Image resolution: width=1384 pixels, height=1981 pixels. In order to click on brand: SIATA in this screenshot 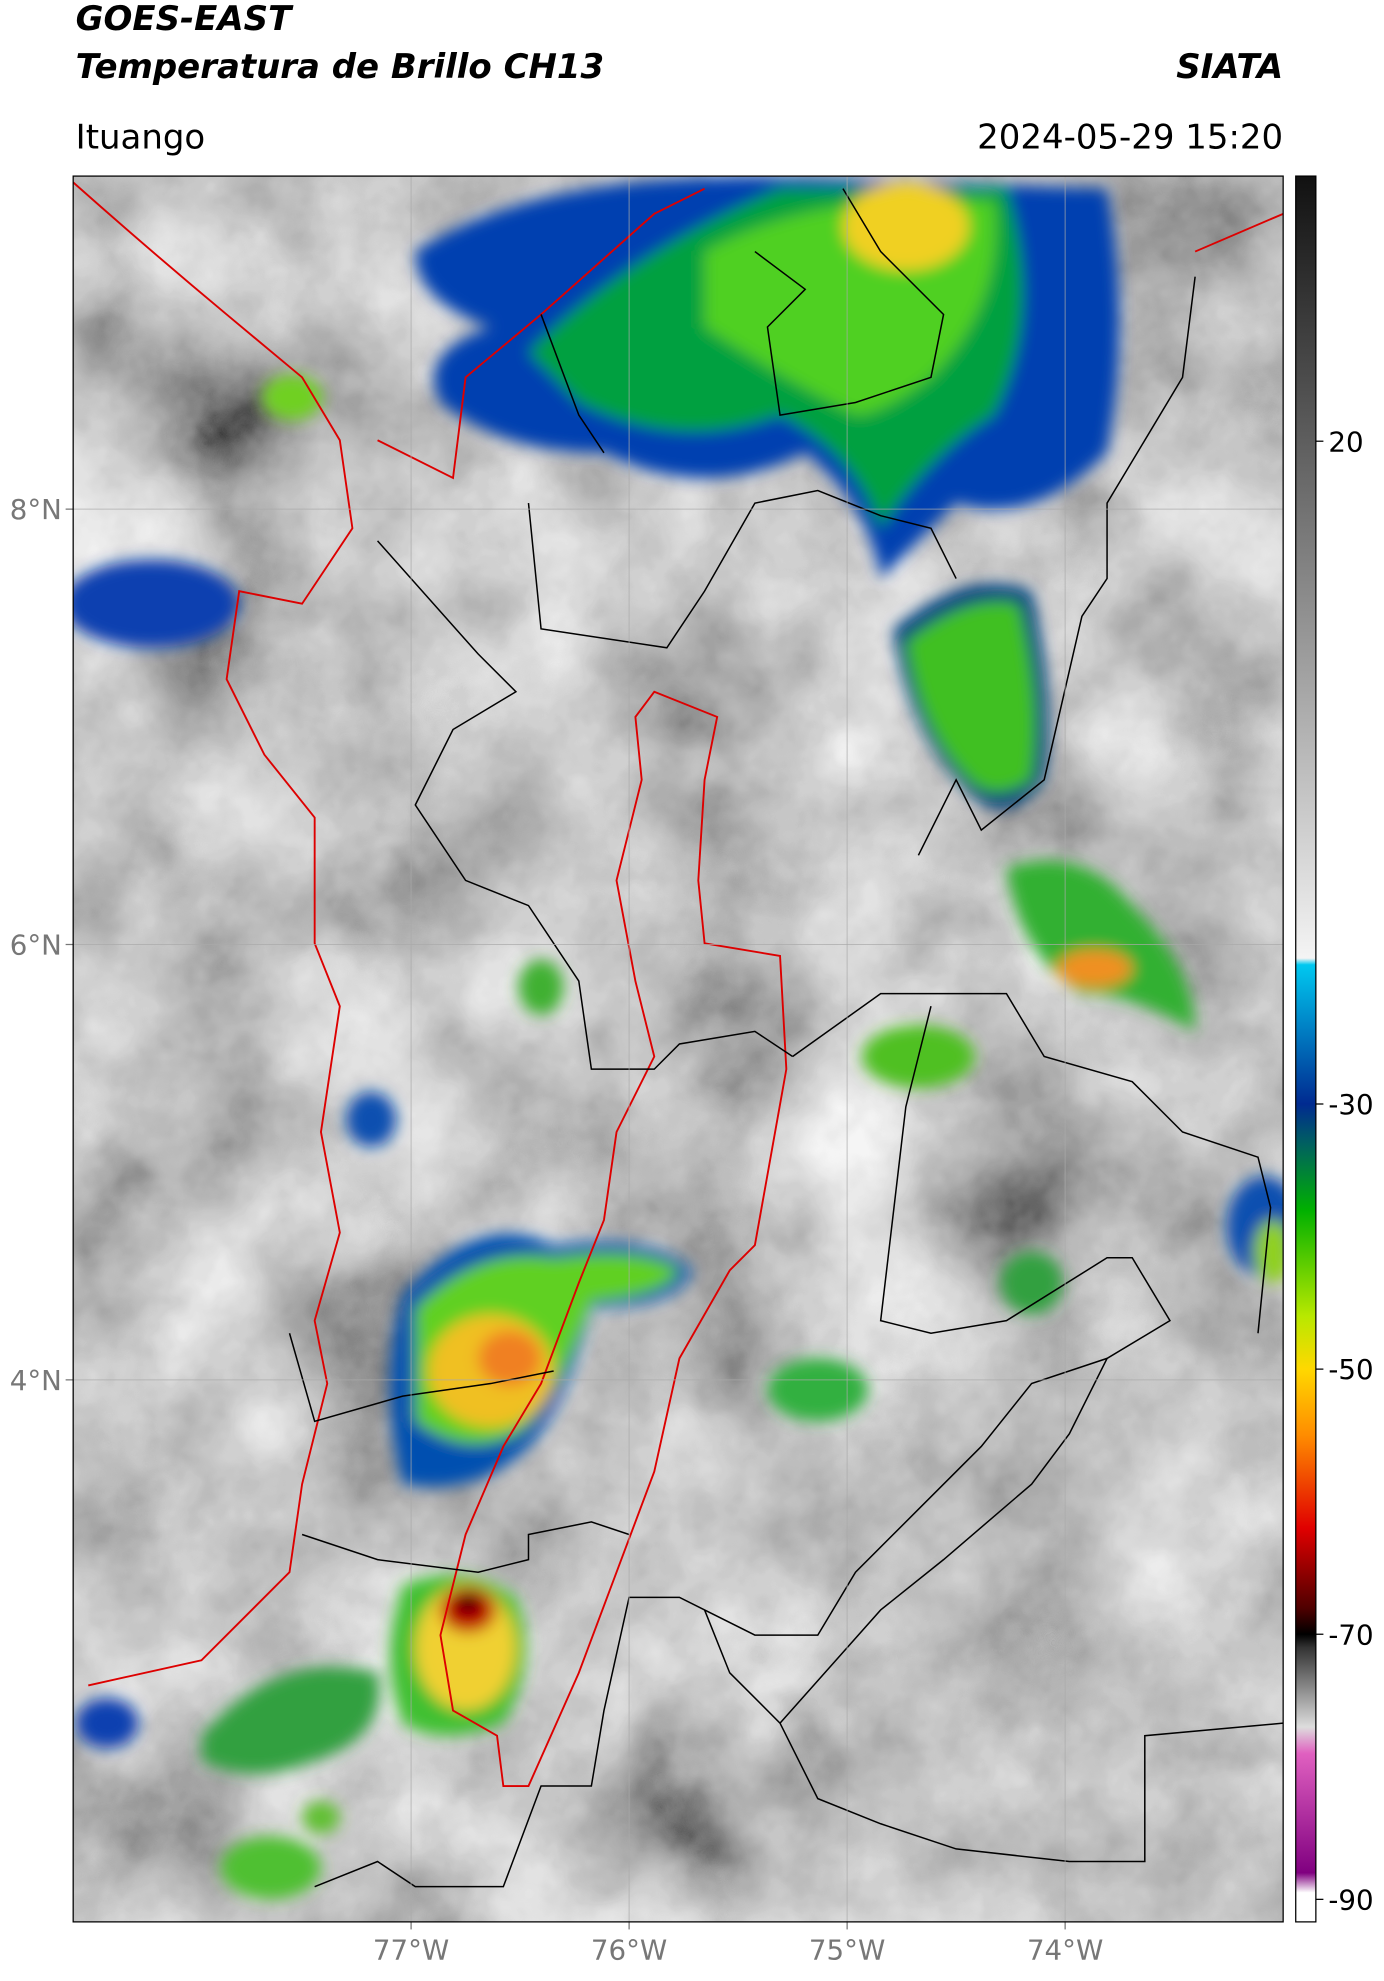, I will do `click(1229, 67)`.